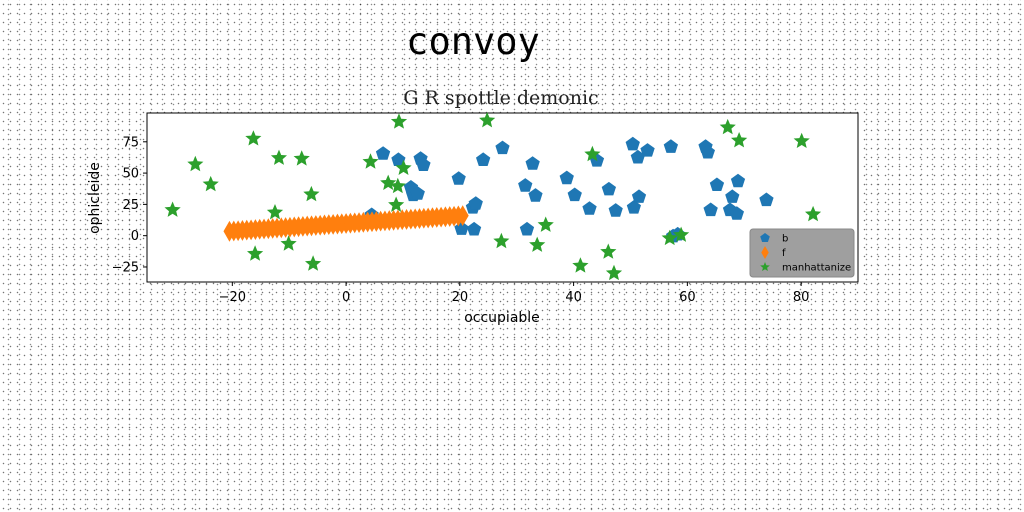  I want to click on x-axis: −20 0 20 40 60 80, so click(514, 293).